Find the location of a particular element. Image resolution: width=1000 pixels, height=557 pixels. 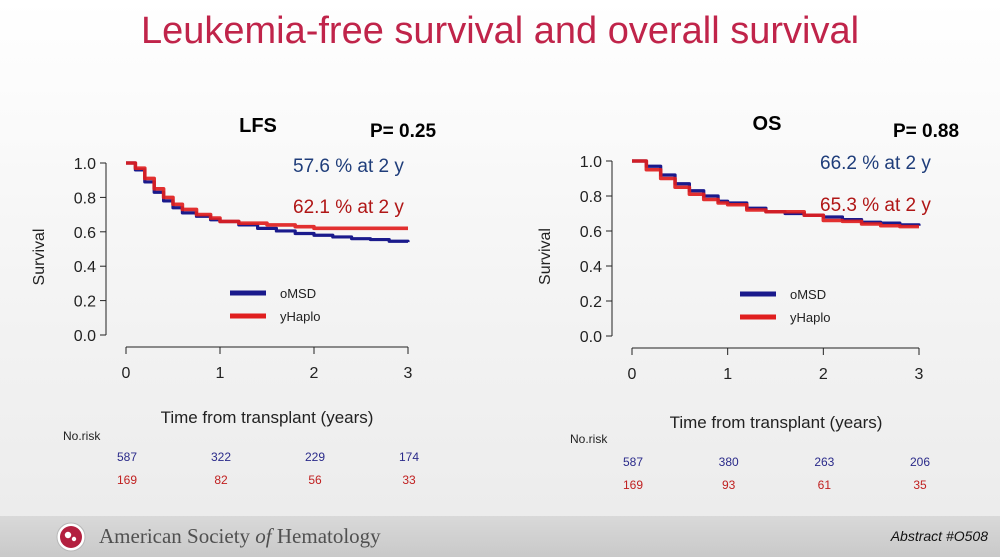

os-risk-yhaplo-value: 35 is located at coordinates (920, 485).